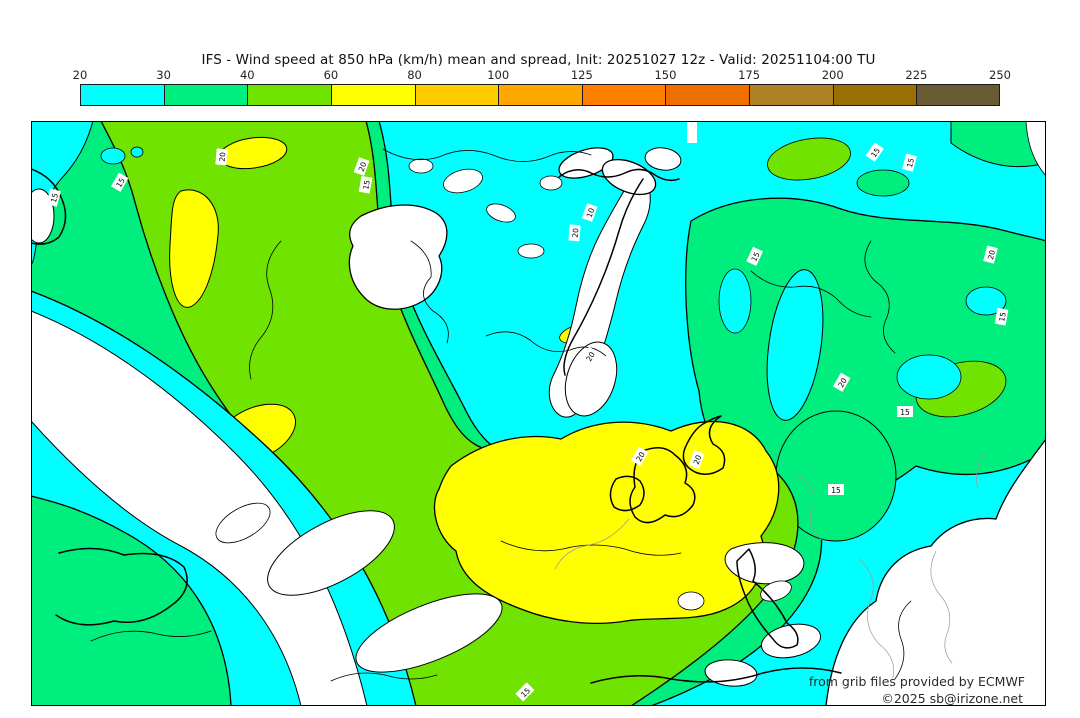  What do you see at coordinates (591, 379) in the screenshot?
I see `map-region-south-norway` at bounding box center [591, 379].